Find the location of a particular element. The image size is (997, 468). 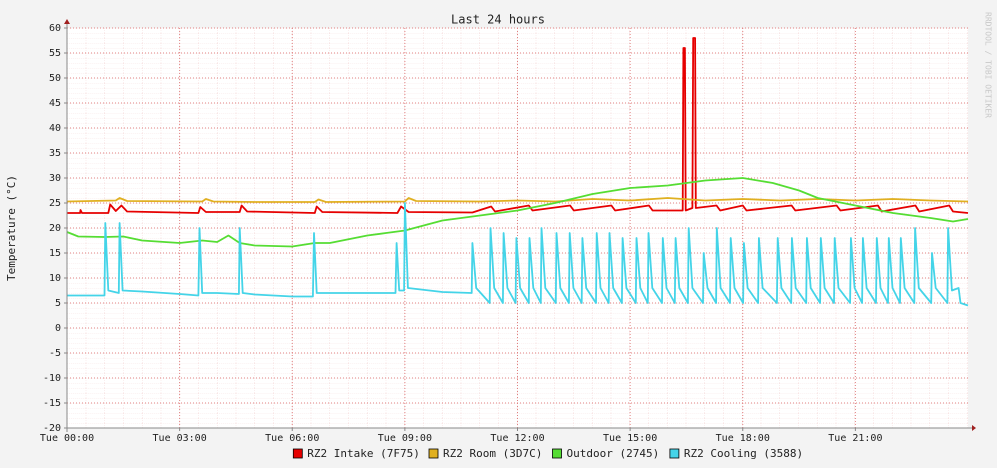

legend-label: RZ2 Room (3D7C) is located at coordinates (492, 453).